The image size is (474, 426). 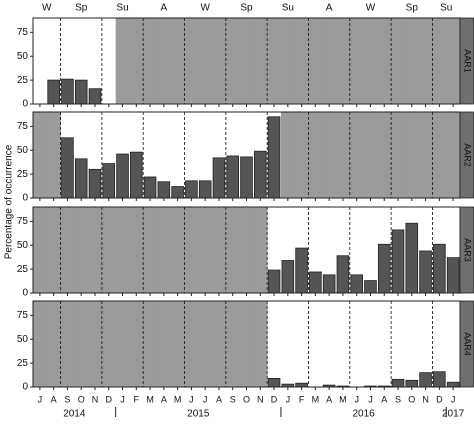 I want to click on y-axis-label: Percentage of occurrence, so click(x=9, y=201).